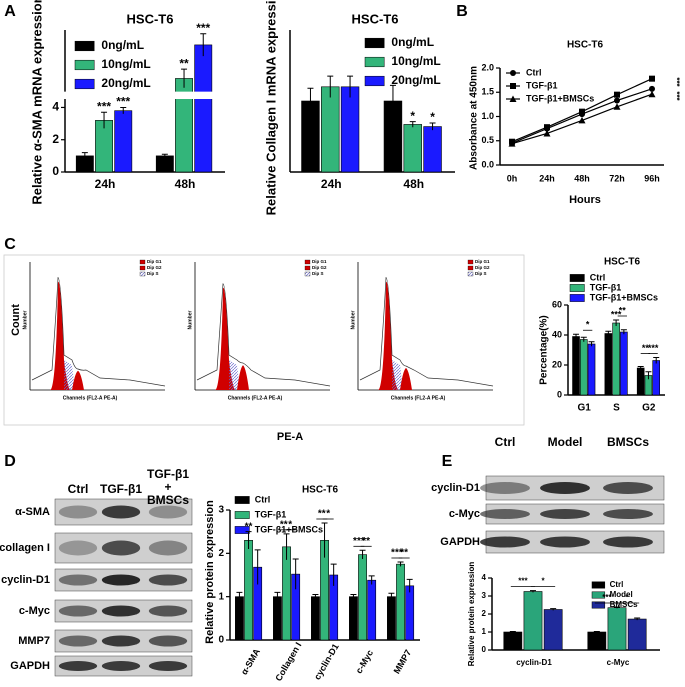 The image size is (685, 687). What do you see at coordinates (487, 67) in the screenshot?
I see `y-tick-label: 2.0` at bounding box center [487, 67].